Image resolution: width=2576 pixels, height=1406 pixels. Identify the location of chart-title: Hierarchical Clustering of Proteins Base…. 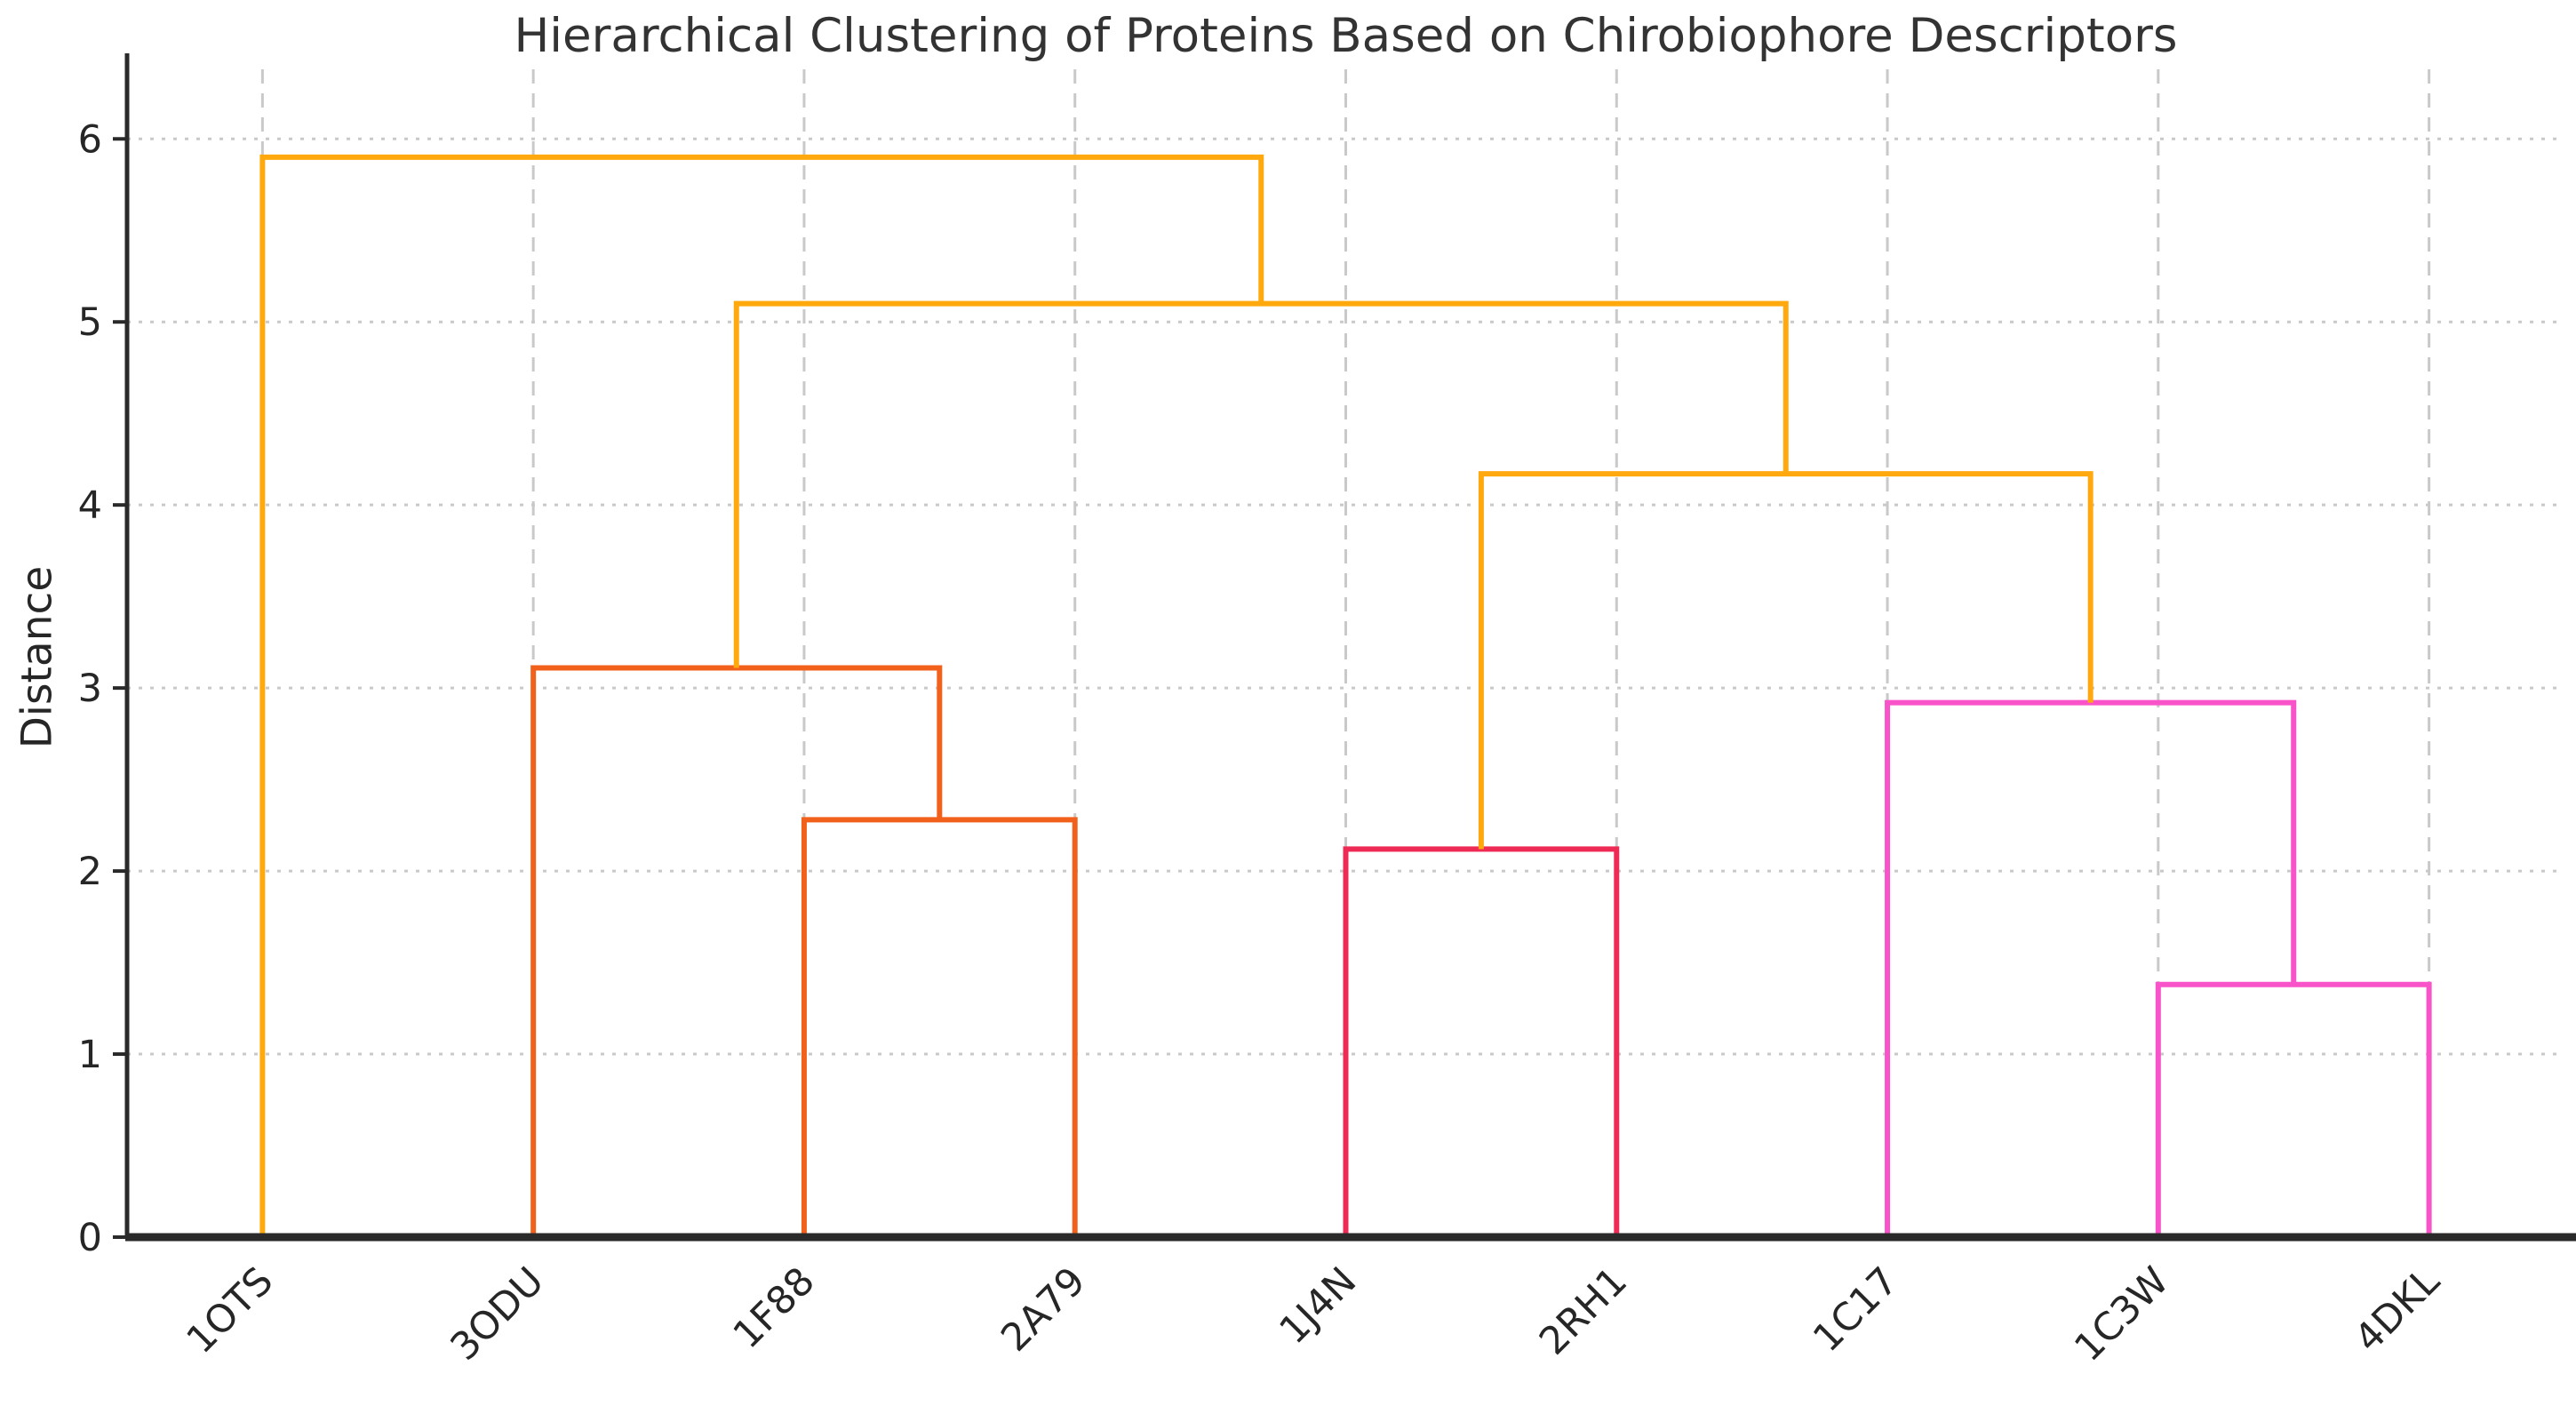
(1346, 36).